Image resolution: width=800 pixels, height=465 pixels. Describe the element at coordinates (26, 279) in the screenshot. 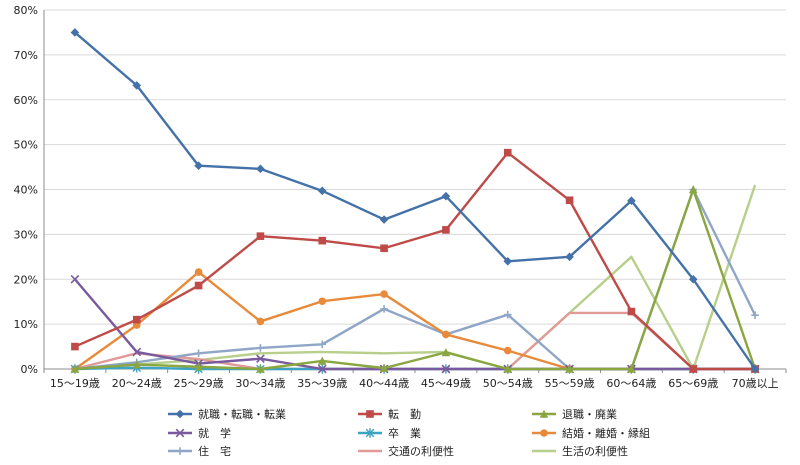

I see `y-tick-label: 20%` at that location.